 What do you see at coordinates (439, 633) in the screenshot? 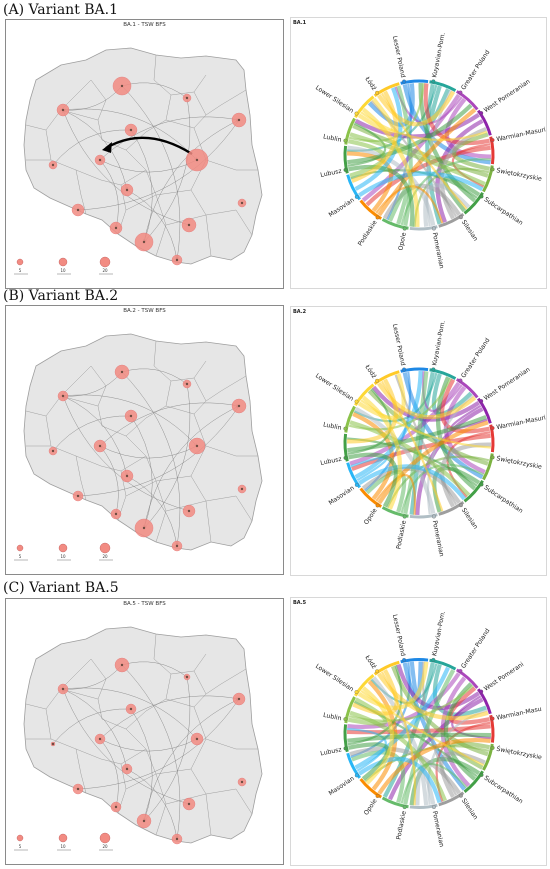
I see `region-label: Kuyavian-Pom.` at bounding box center [439, 633].